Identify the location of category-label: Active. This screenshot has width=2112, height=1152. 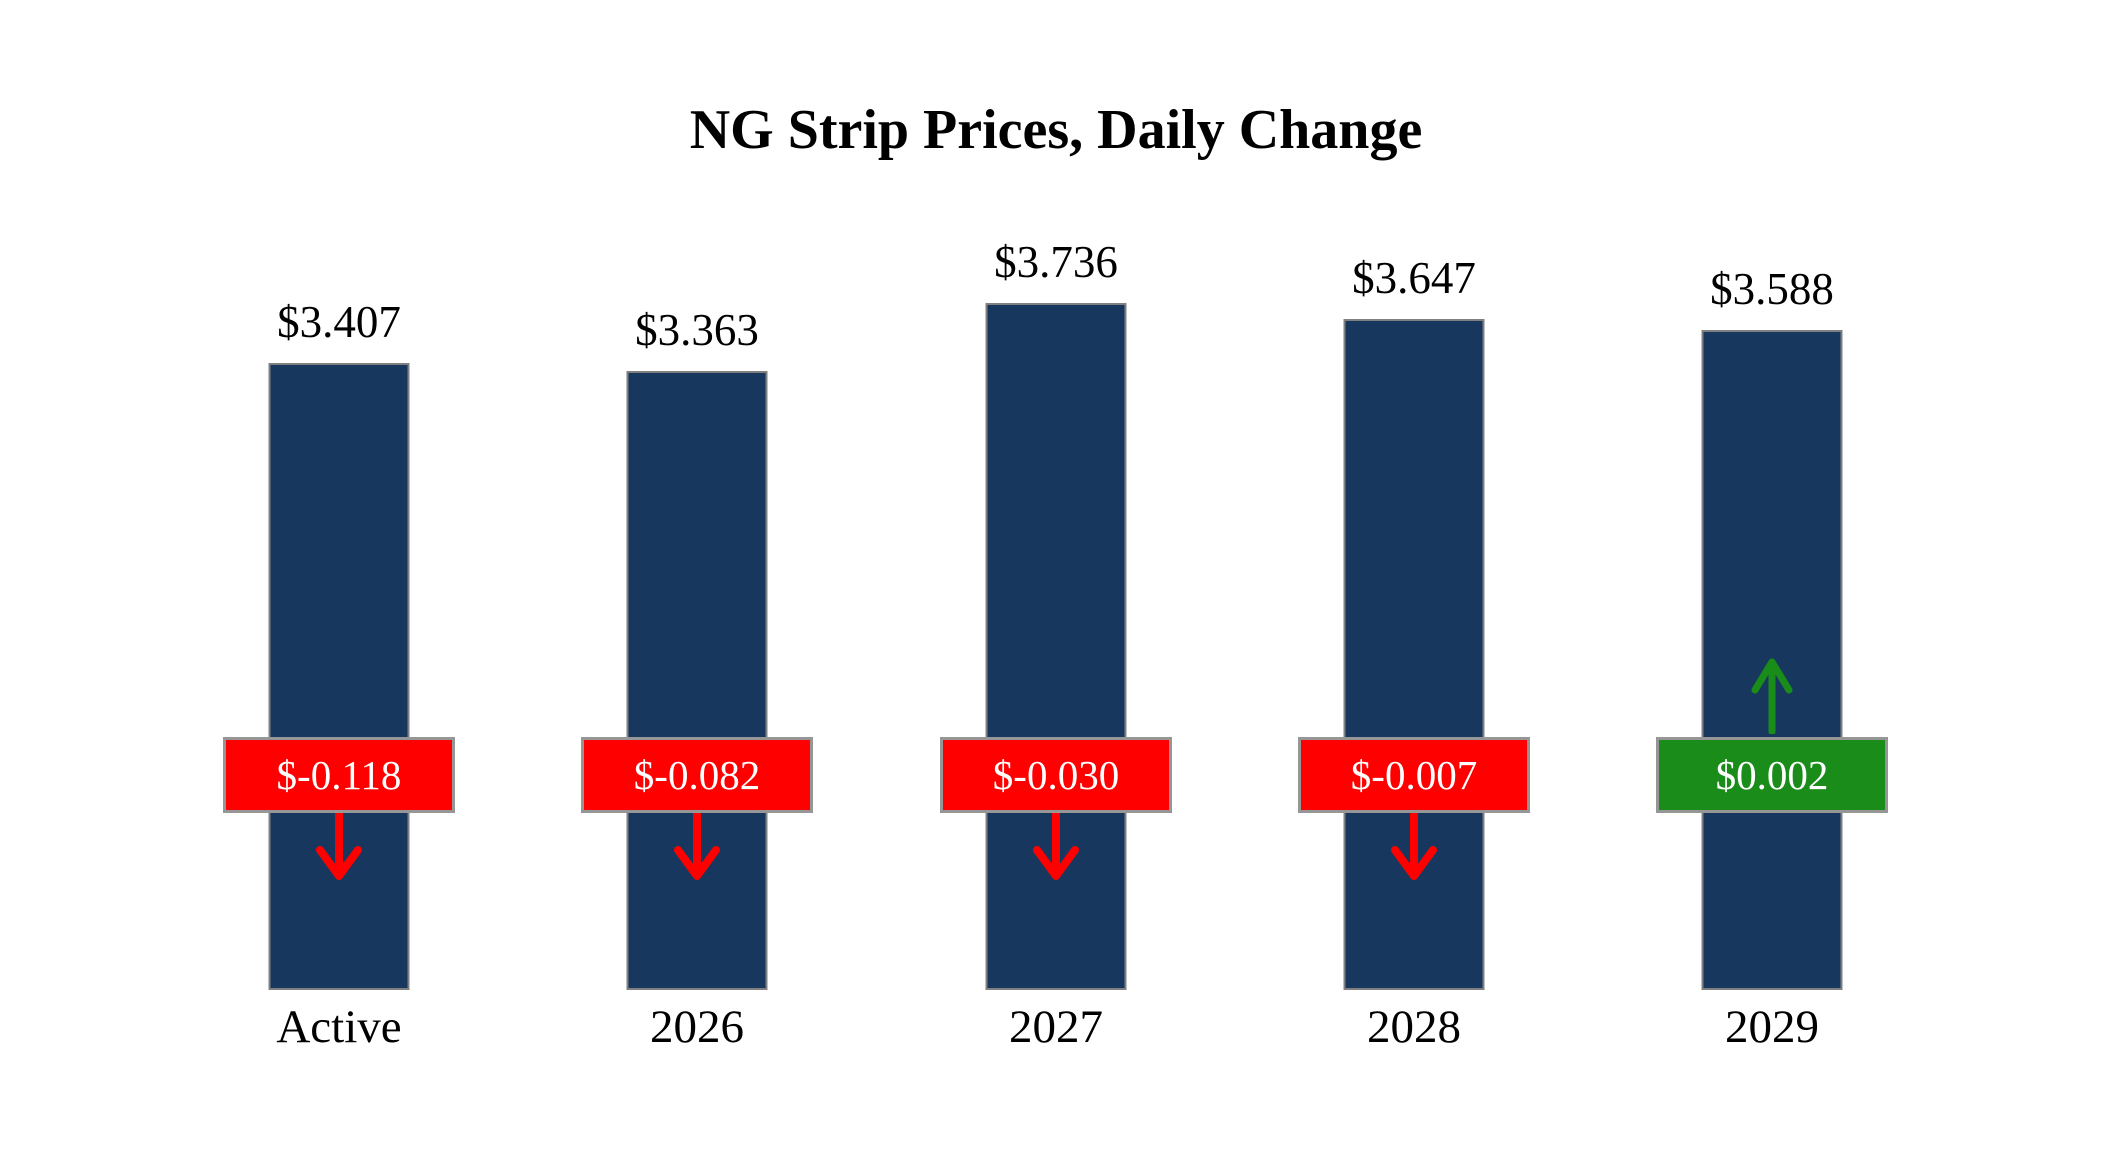
(339, 1027).